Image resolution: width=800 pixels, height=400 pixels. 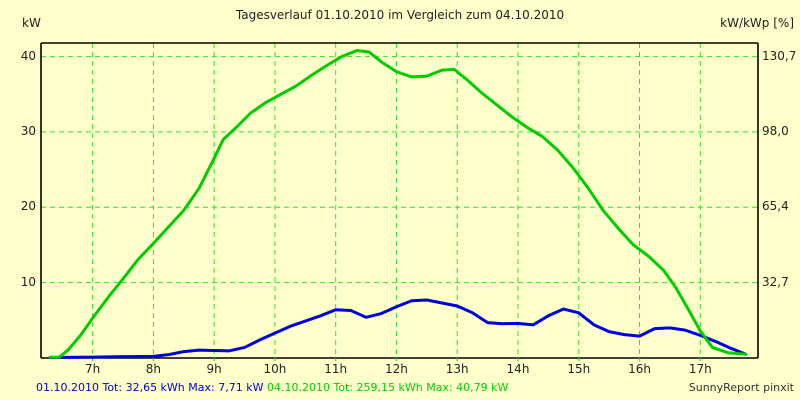 I want to click on y-tick-right-1: 65,4, so click(x=775, y=206).